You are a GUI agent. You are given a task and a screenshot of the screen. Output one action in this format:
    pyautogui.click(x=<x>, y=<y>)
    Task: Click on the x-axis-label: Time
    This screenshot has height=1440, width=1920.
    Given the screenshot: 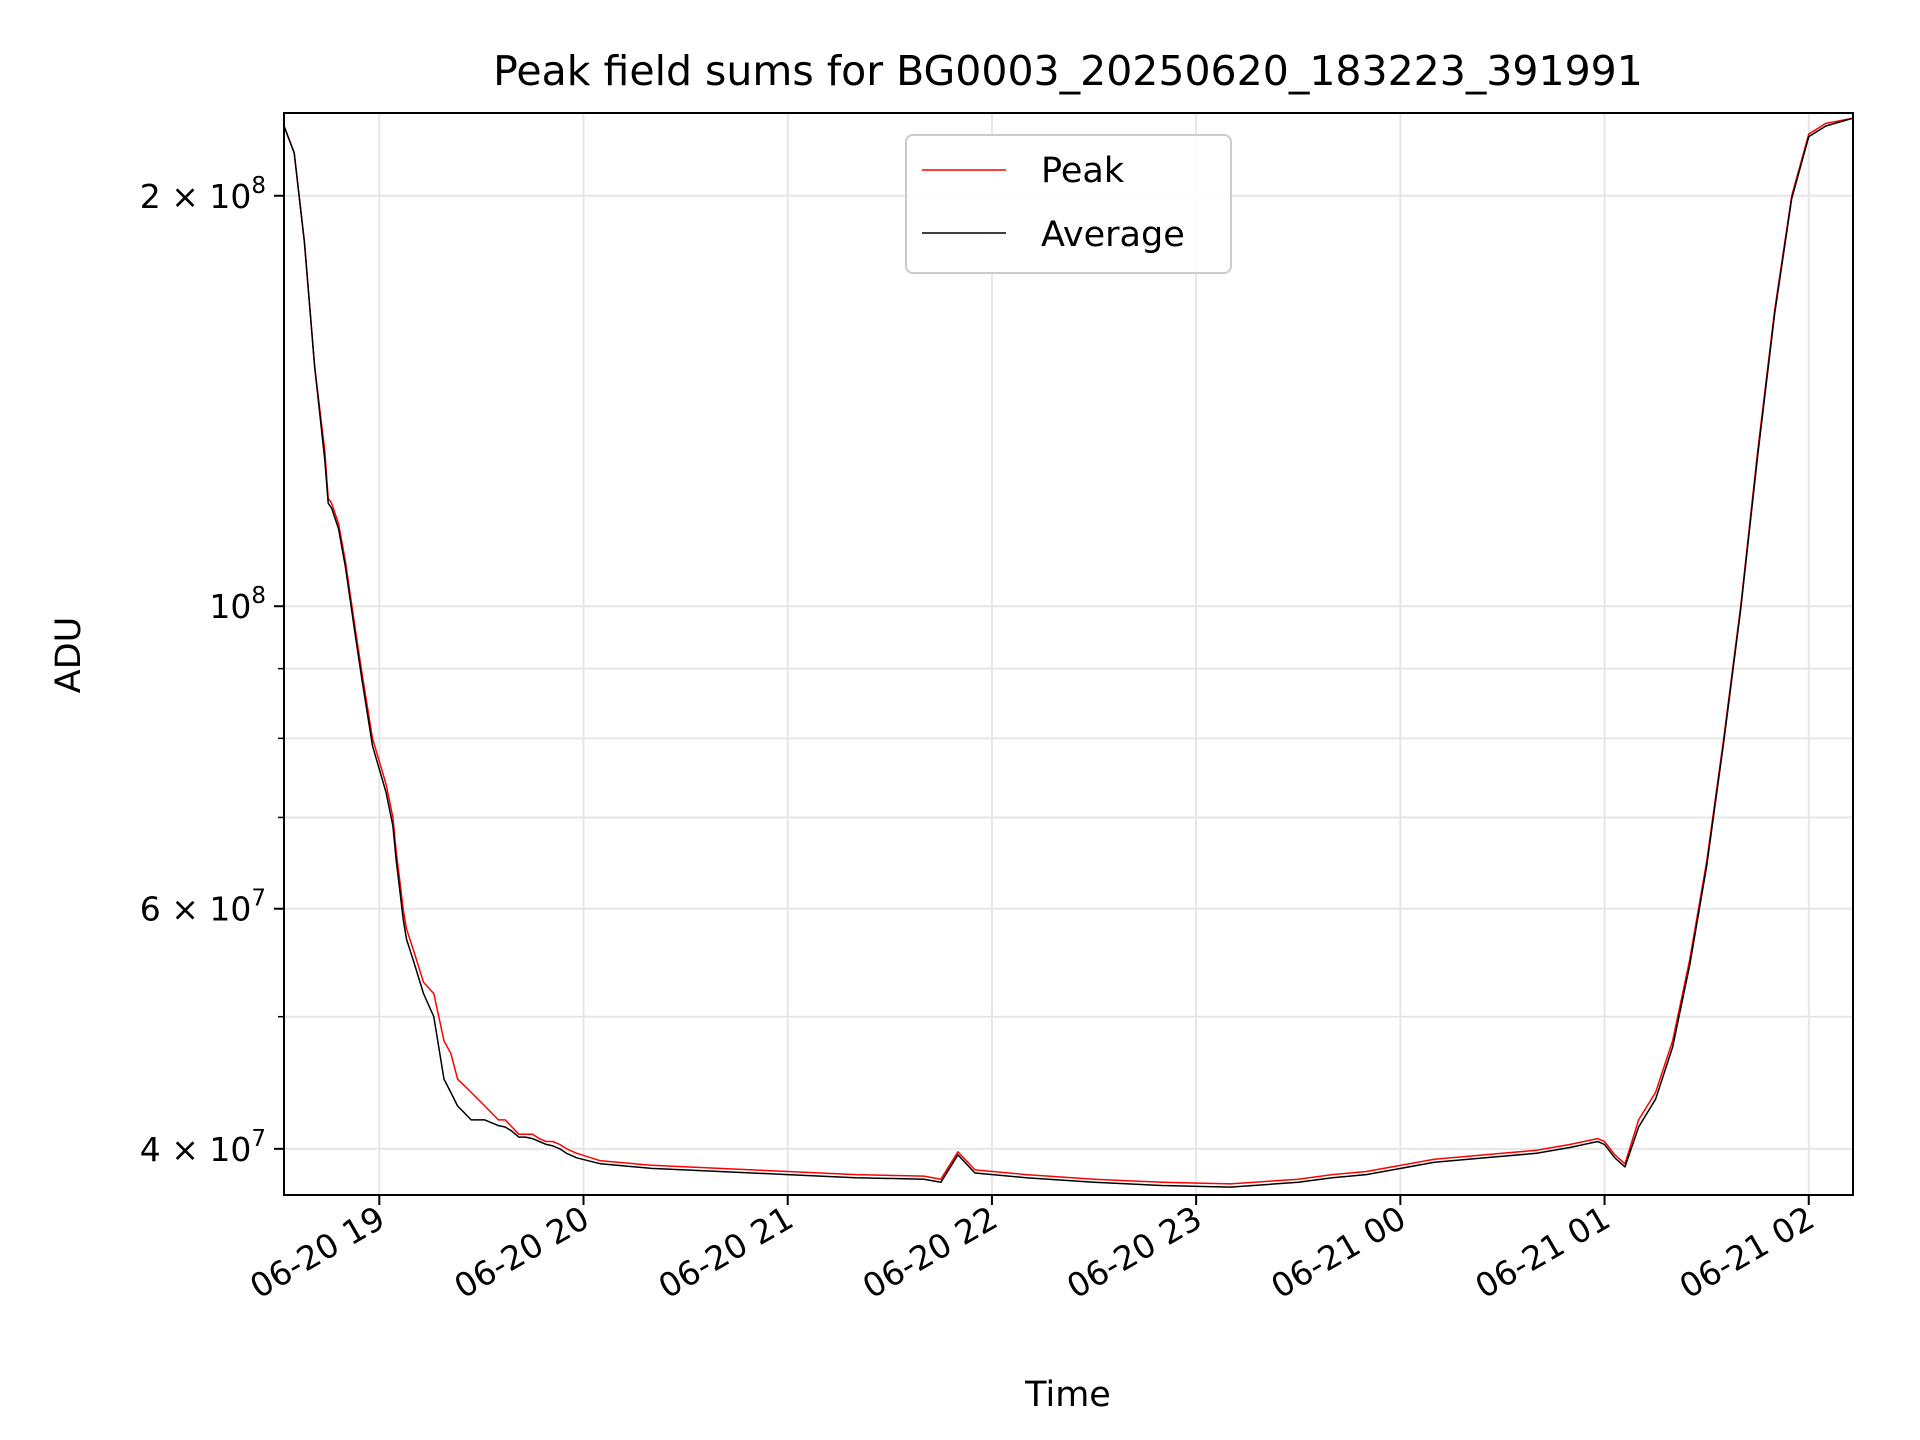 What is the action you would take?
    pyautogui.click(x=1067, y=1395)
    